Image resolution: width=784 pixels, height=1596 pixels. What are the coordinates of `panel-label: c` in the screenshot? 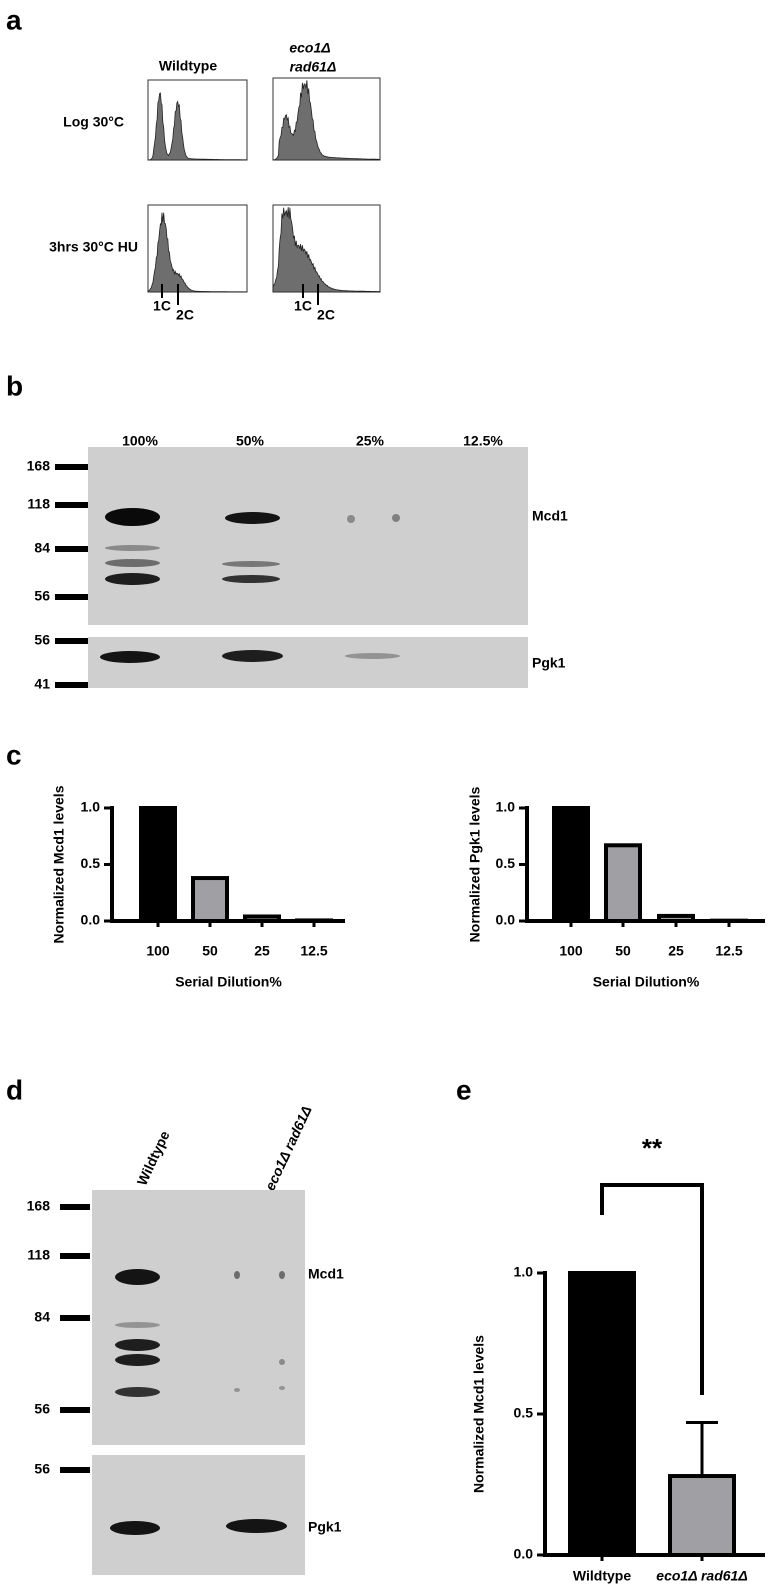 It's located at (14, 754).